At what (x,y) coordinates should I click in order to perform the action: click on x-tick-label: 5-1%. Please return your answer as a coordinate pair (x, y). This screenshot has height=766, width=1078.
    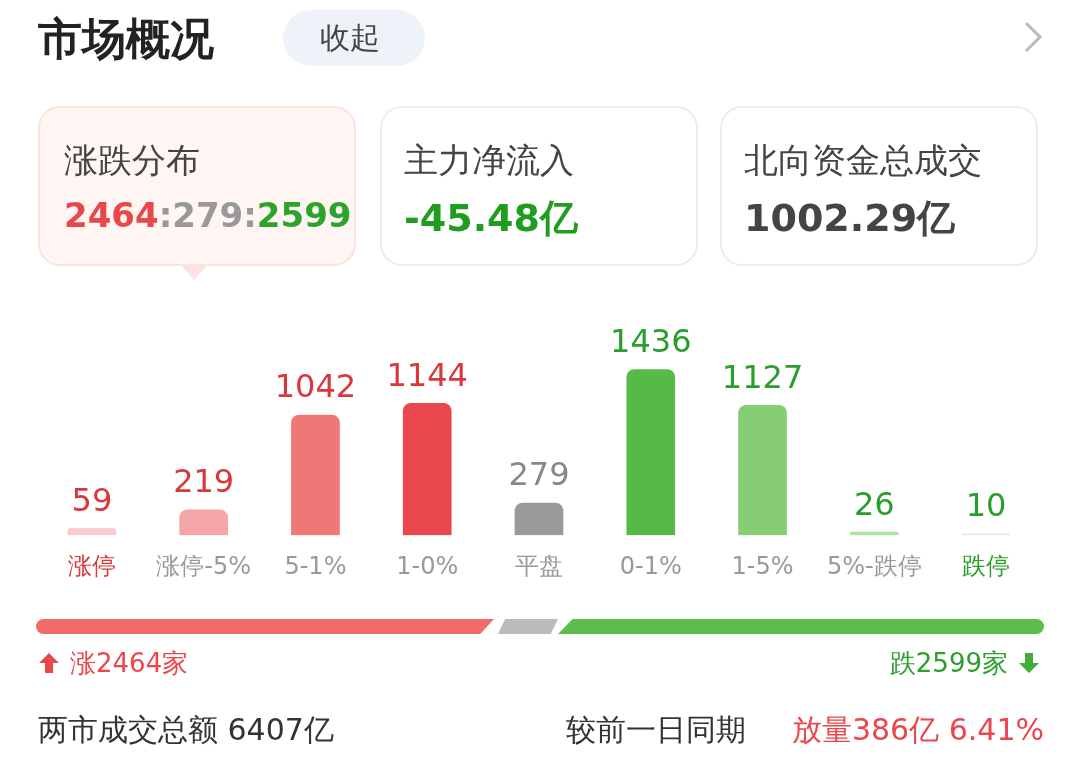
    Looking at the image, I should click on (315, 565).